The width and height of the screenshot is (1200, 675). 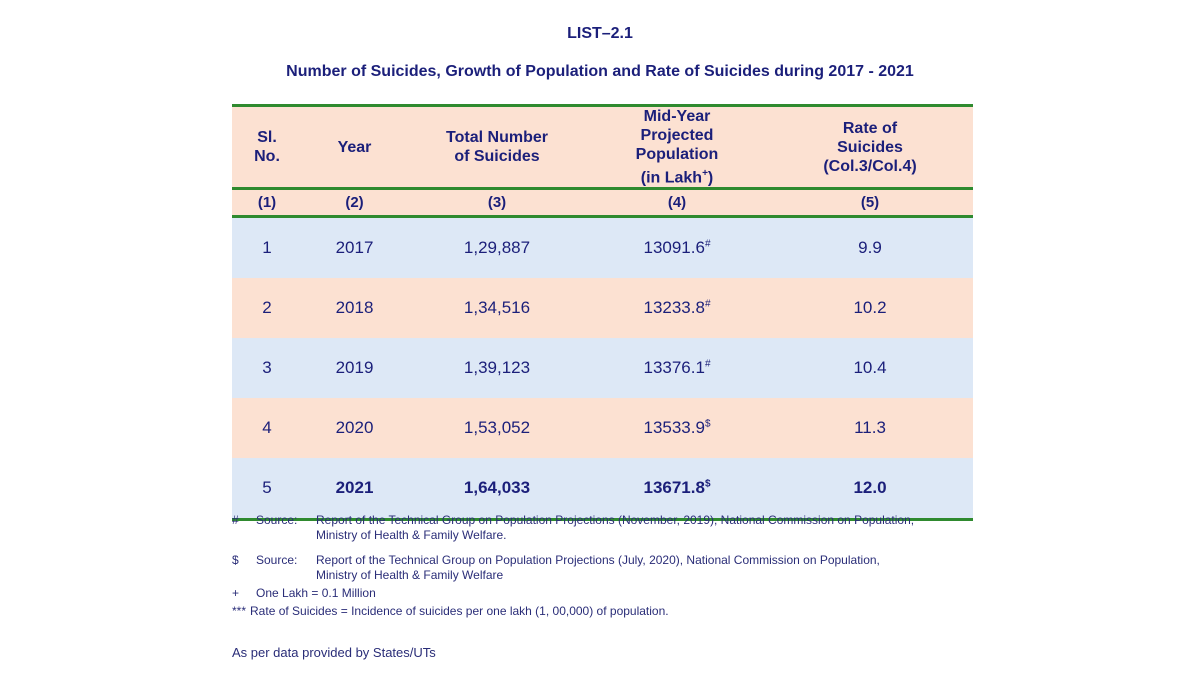 What do you see at coordinates (267, 308) in the screenshot?
I see `cell-sl: 2` at bounding box center [267, 308].